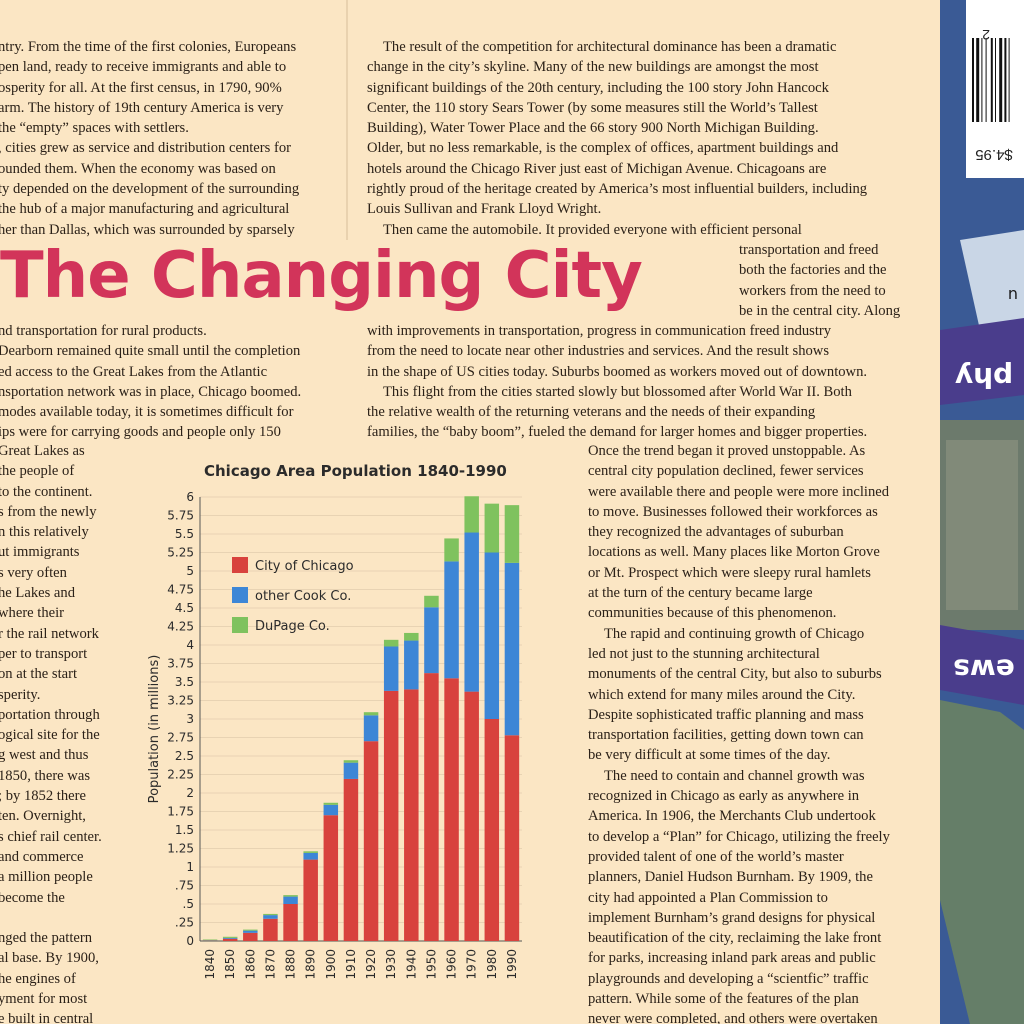  I want to click on x-tick-label: 1930, so click(391, 964).